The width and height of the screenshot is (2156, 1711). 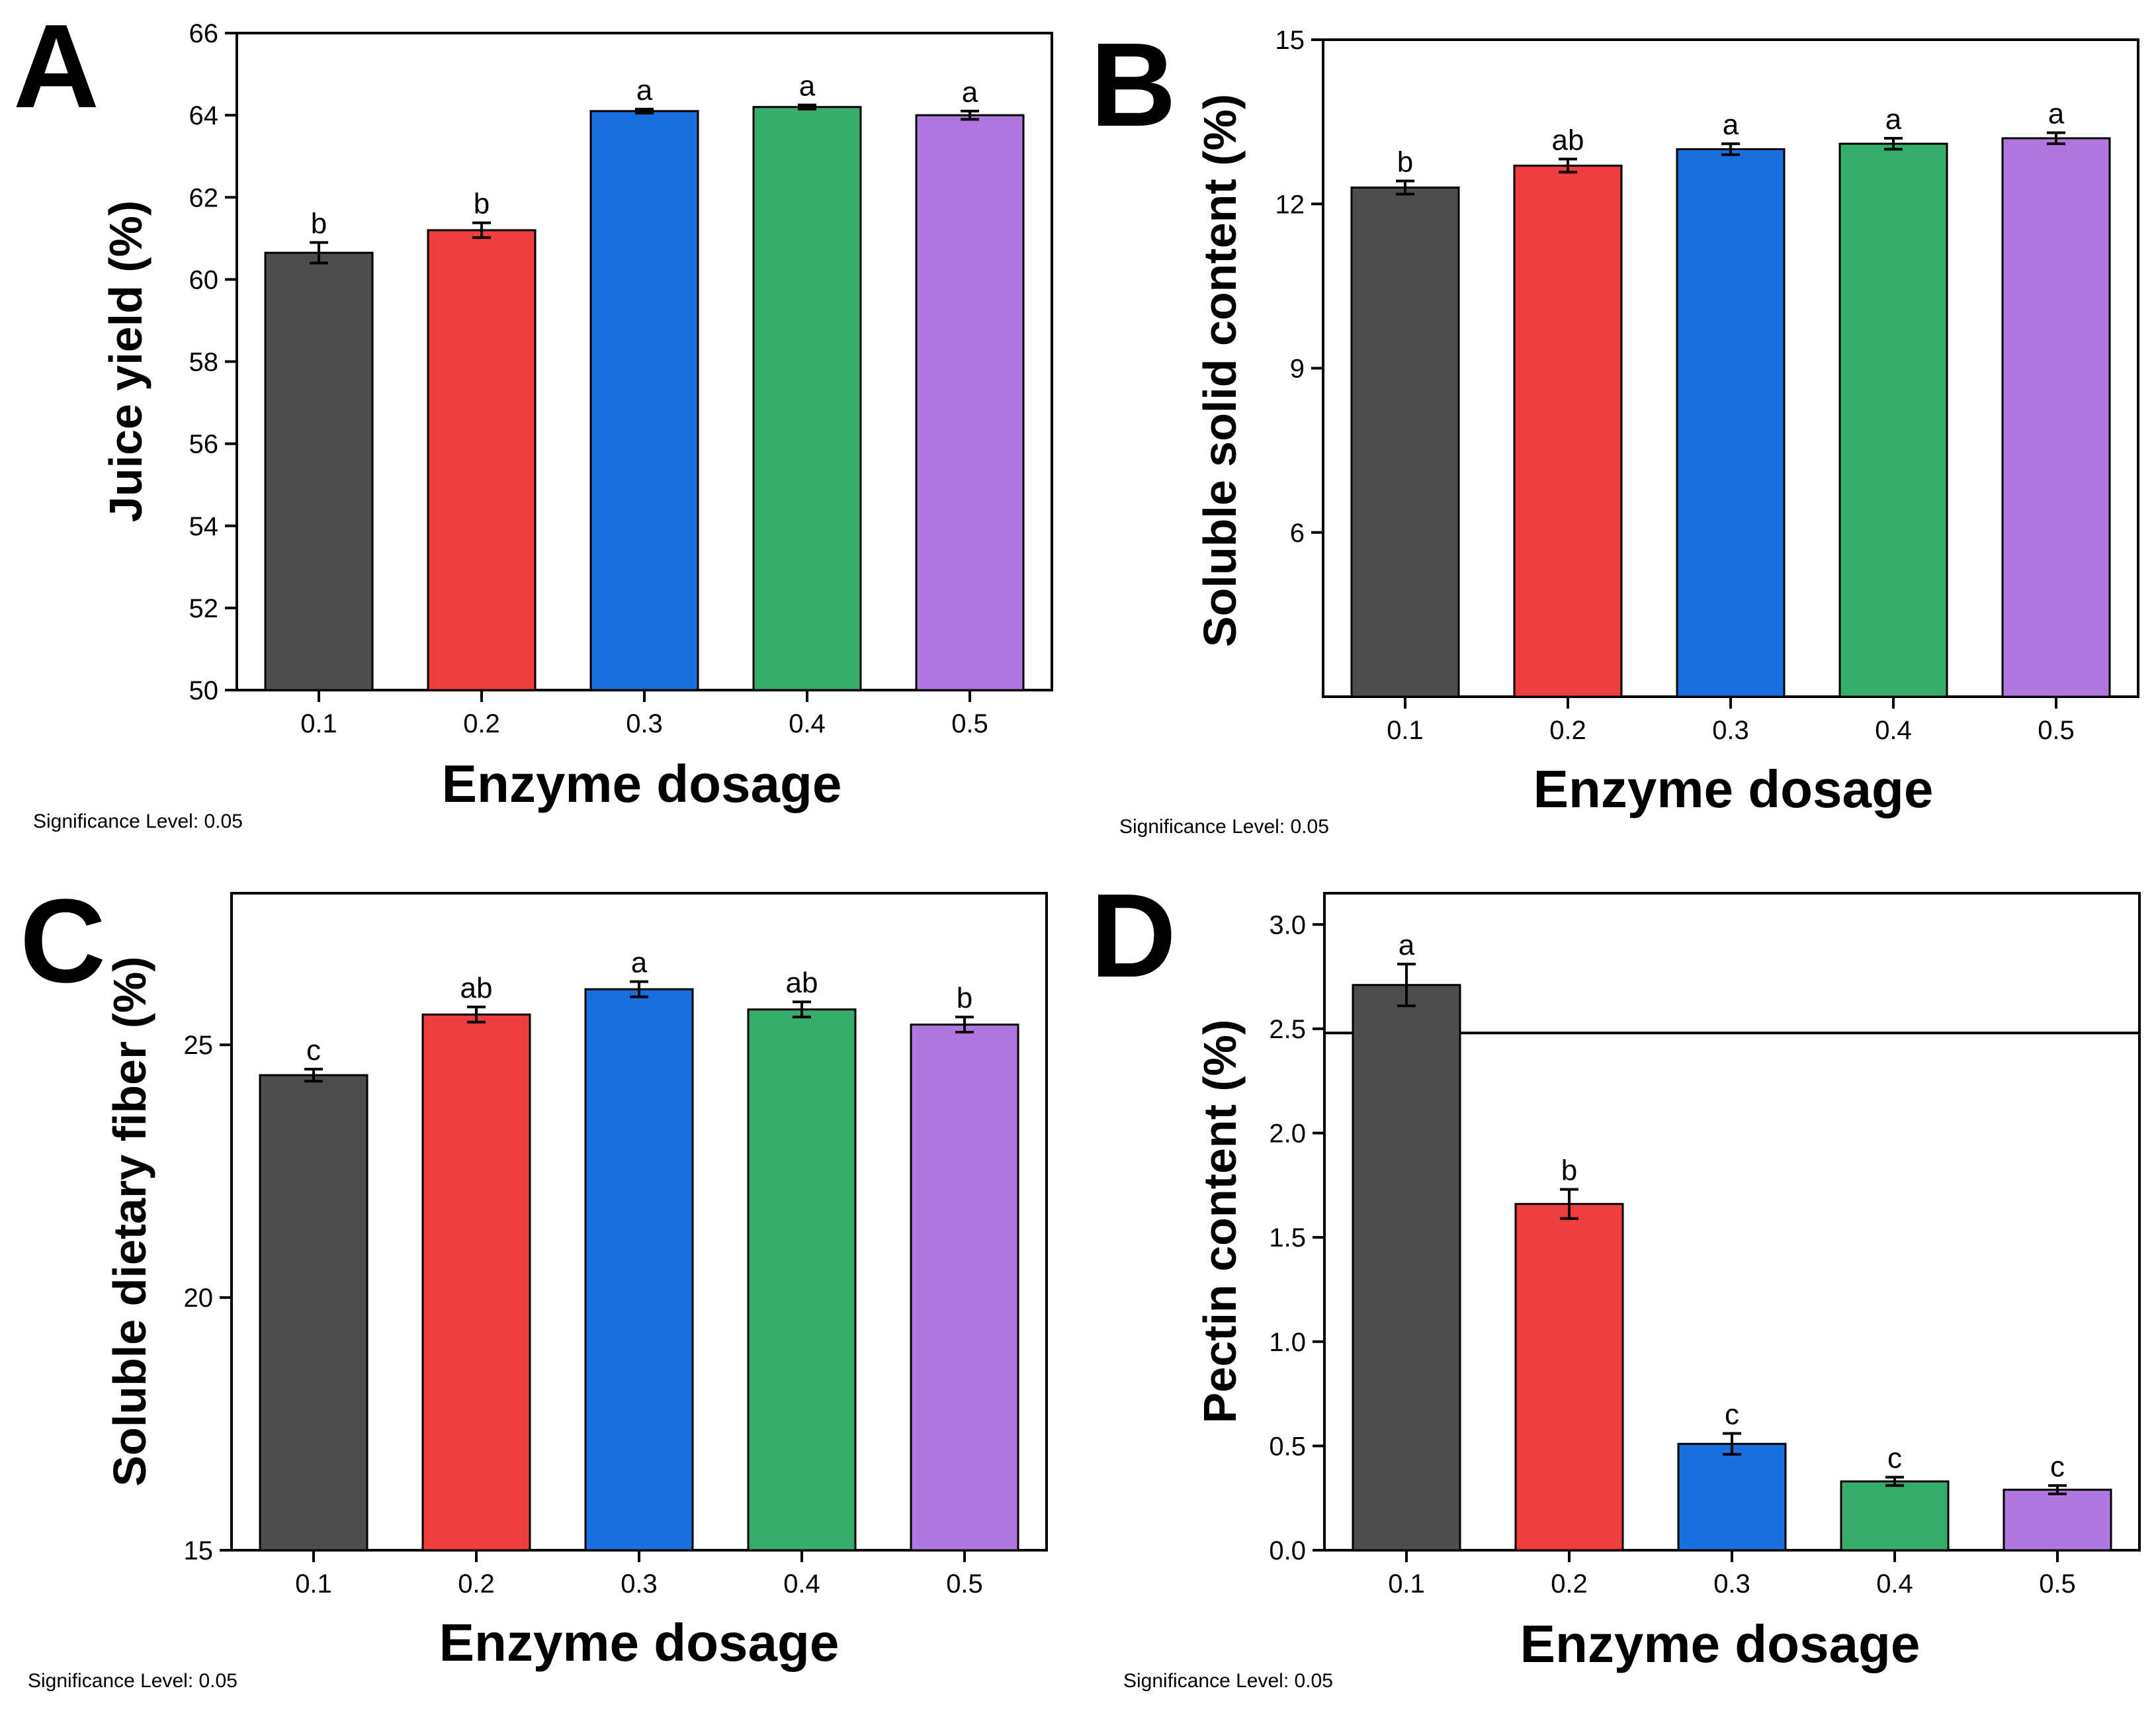 What do you see at coordinates (125, 361) in the screenshot?
I see `panel-a-y-axis-title: Juice yield (%)` at bounding box center [125, 361].